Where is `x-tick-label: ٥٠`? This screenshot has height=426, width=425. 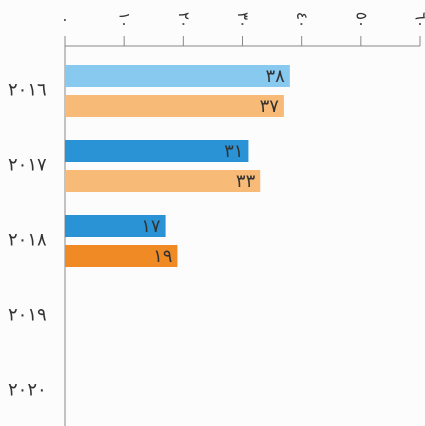 x-tick-label: ٥٠ is located at coordinates (361, 20).